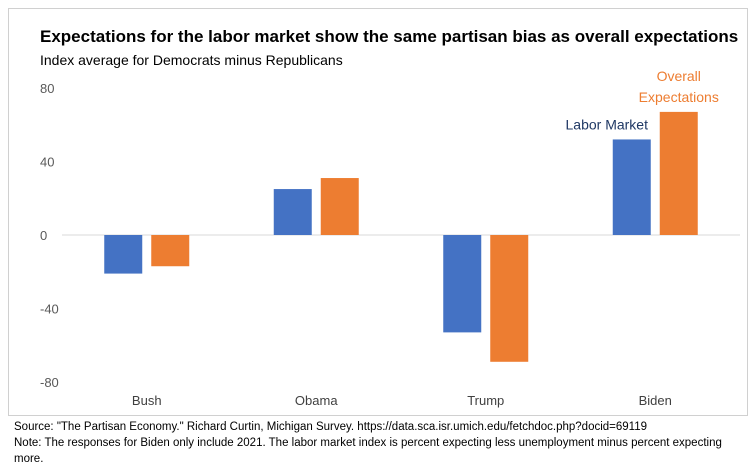 The width and height of the screenshot is (756, 473). Describe the element at coordinates (147, 400) in the screenshot. I see `x-tick-label: Bush` at that location.